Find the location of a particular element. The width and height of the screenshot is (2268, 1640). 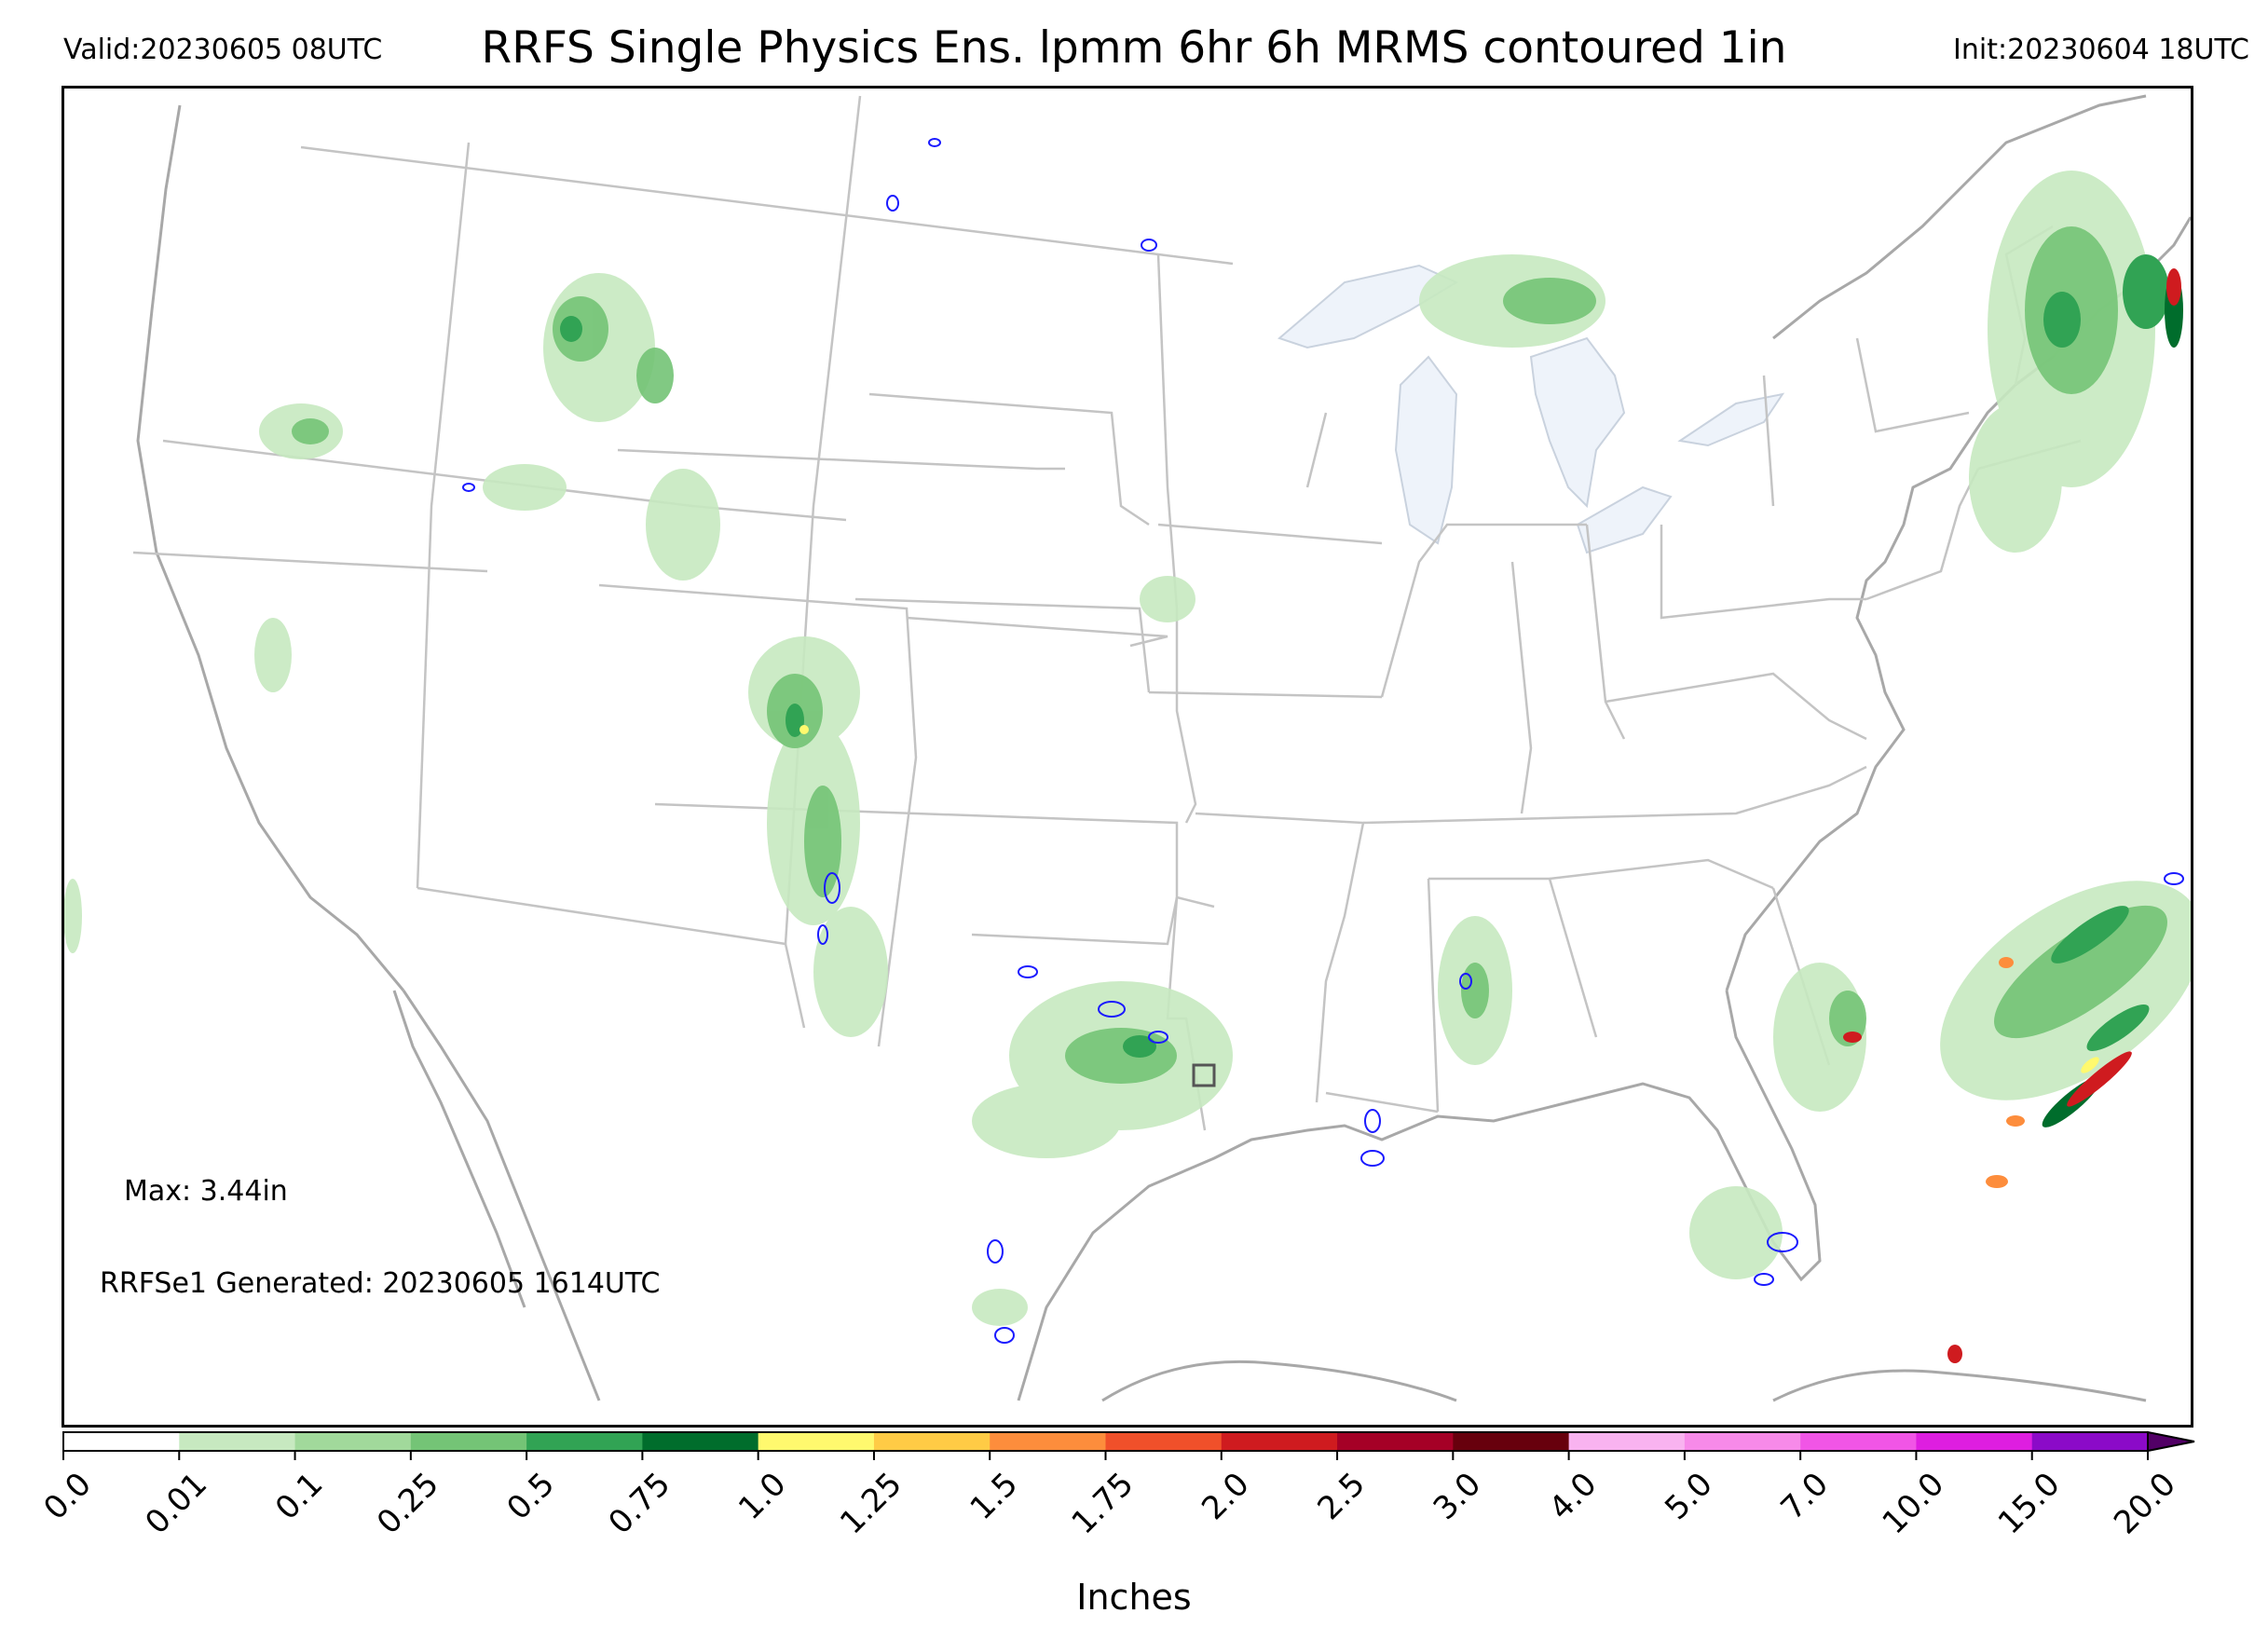

colorbar-tick-label: 1.75 is located at coordinates (1103, 1504).